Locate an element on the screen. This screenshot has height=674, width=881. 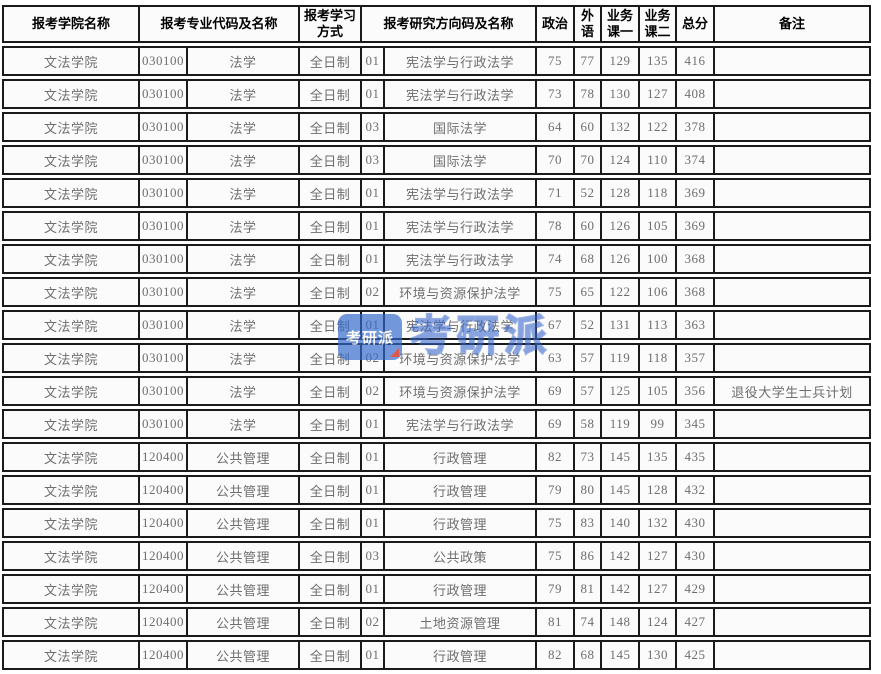
cell-note: 退役大学生士兵计划 is located at coordinates (793, 391).